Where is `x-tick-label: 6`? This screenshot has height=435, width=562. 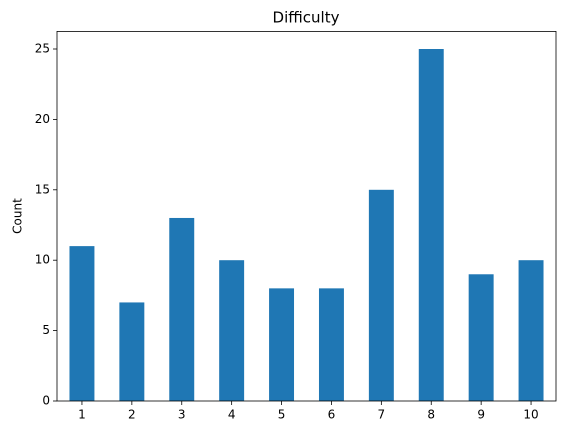
x-tick-label: 6 is located at coordinates (332, 415).